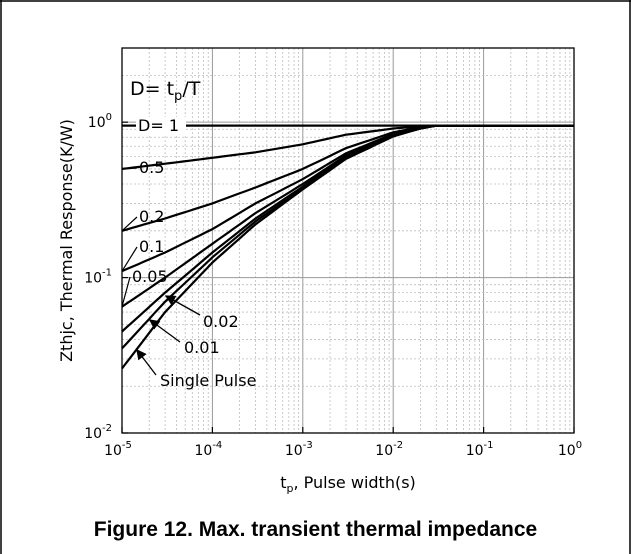 This screenshot has width=631, height=554. I want to click on x-tick-label: 10⁻⁵, so click(118, 449).